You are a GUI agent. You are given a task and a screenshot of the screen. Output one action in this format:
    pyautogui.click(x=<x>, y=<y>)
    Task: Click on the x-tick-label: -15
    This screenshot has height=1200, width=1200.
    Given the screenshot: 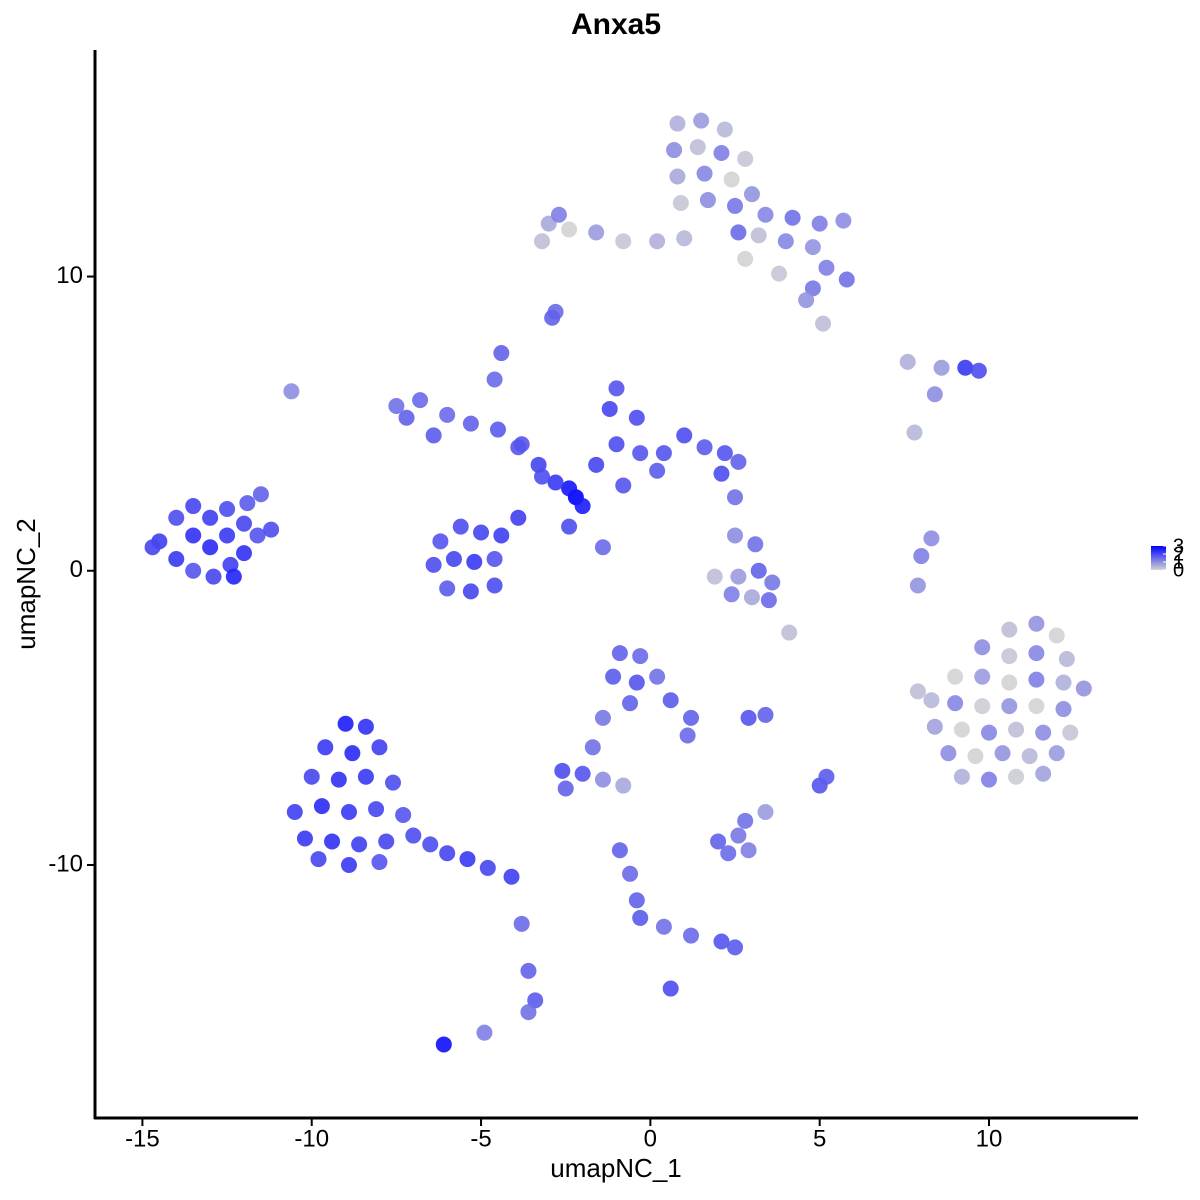 What is the action you would take?
    pyautogui.click(x=142, y=1138)
    